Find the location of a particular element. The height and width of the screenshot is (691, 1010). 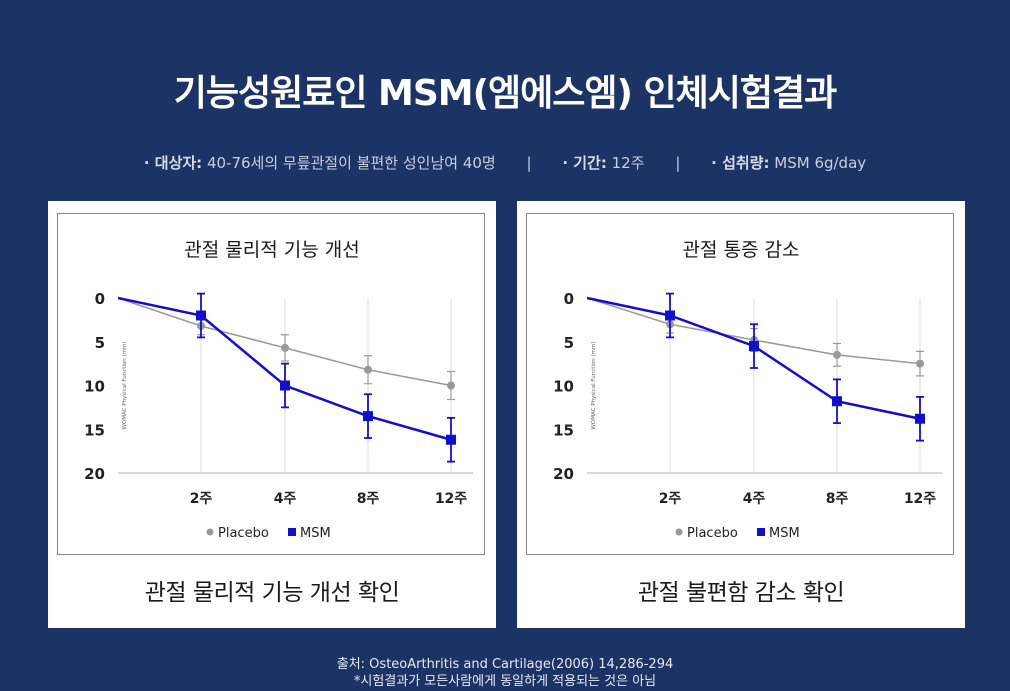

period-value: 12주 is located at coordinates (628, 163).